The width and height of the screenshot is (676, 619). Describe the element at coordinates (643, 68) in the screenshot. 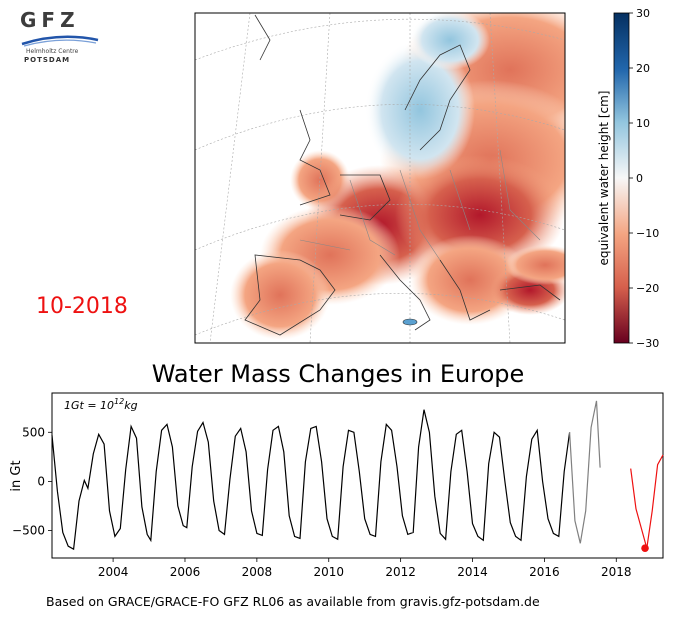

I see `colorbar-tick-label: 20` at that location.